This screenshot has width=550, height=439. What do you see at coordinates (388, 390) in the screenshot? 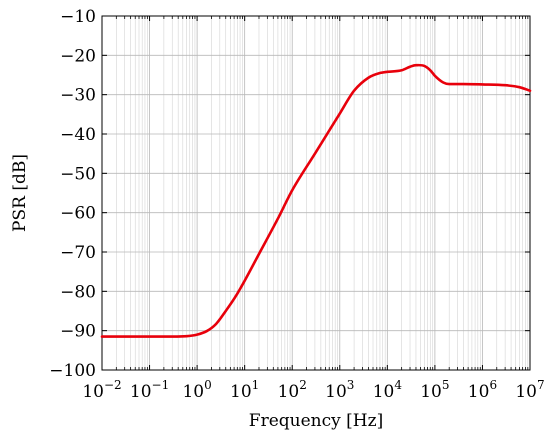
I see `x-tick-label: 10⁴` at bounding box center [388, 390].